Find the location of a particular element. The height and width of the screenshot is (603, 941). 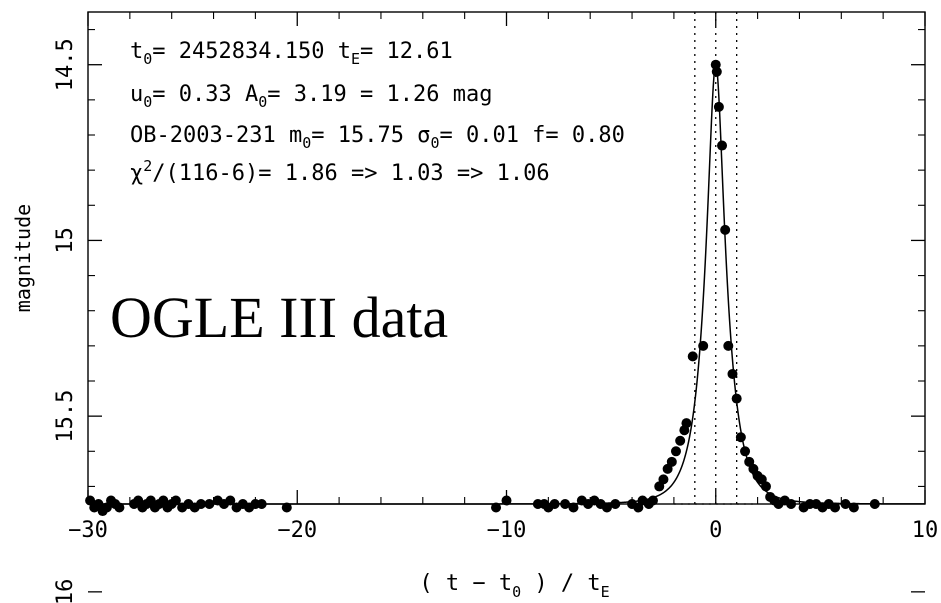

fit-parameter-line: OB-2003-231 m0= 15.75 σ0= 0.01 f= 0.80 is located at coordinates (377, 137).